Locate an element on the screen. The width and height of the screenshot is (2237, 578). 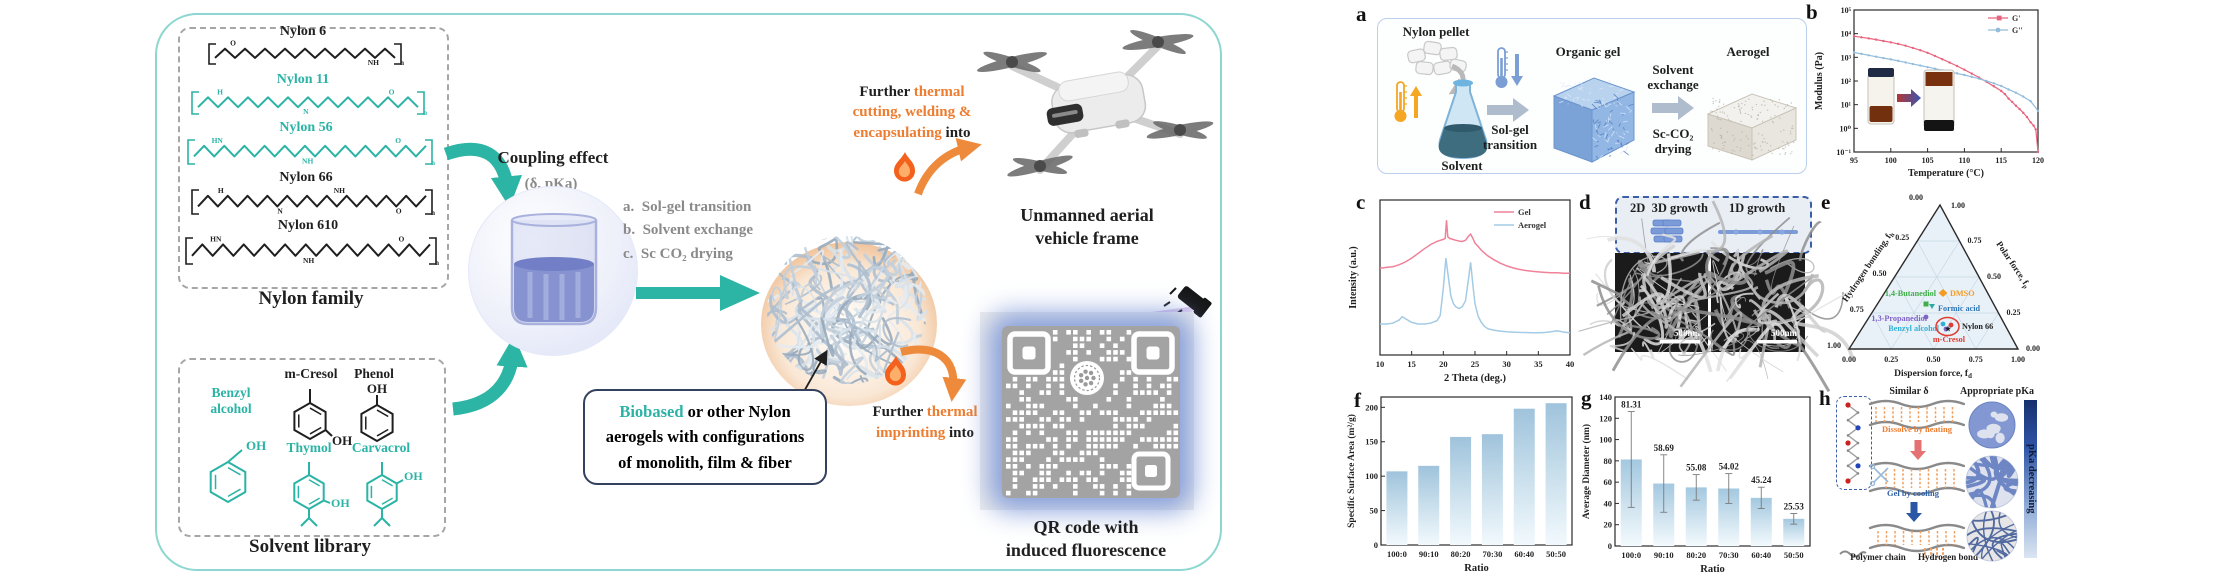
panel-label-d: d is located at coordinates (1585, 202).